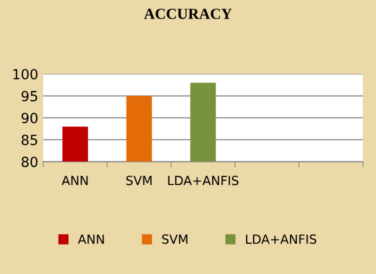 This screenshot has width=376, height=274. What do you see at coordinates (30, 140) in the screenshot?
I see `y-tick-label: 85` at bounding box center [30, 140].